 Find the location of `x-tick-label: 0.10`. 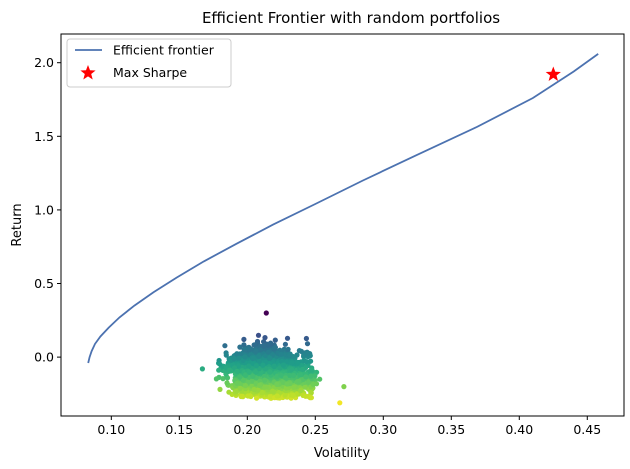

x-tick-label: 0.10 is located at coordinates (111, 429).